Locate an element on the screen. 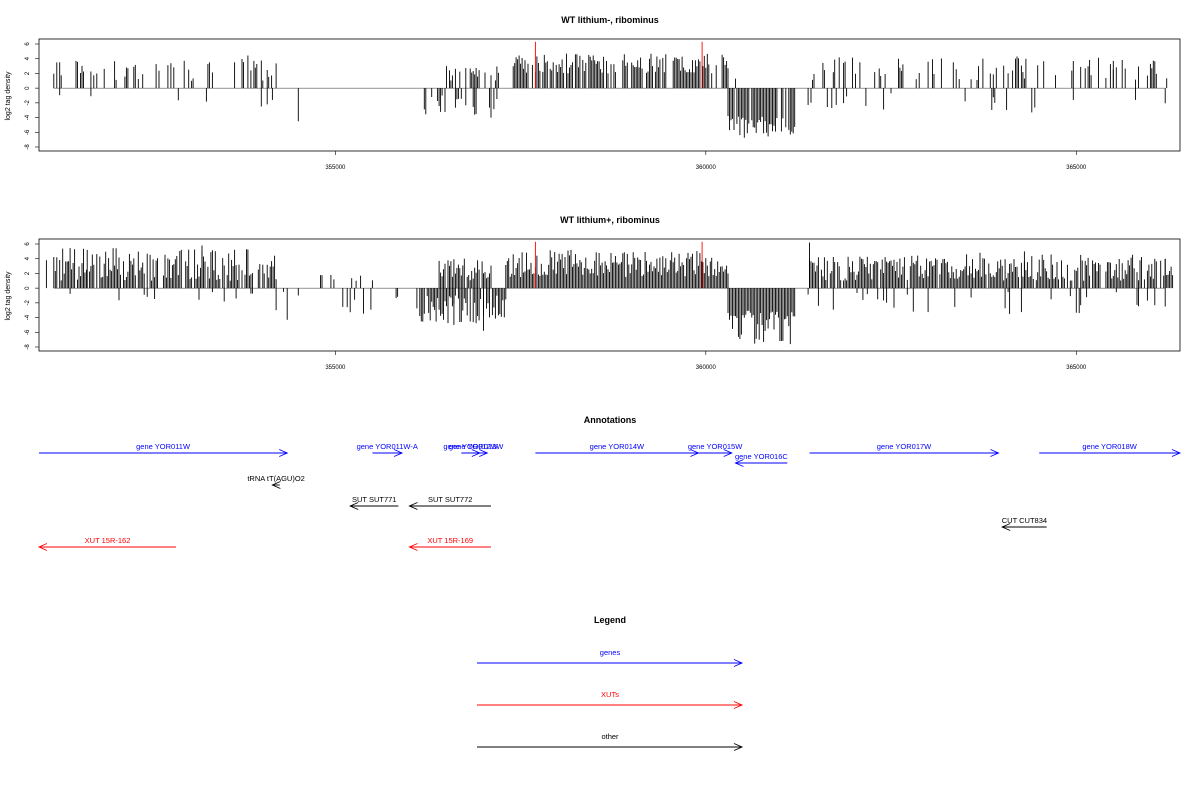  annotation-feature: XUT 15R-162 is located at coordinates (107, 543).